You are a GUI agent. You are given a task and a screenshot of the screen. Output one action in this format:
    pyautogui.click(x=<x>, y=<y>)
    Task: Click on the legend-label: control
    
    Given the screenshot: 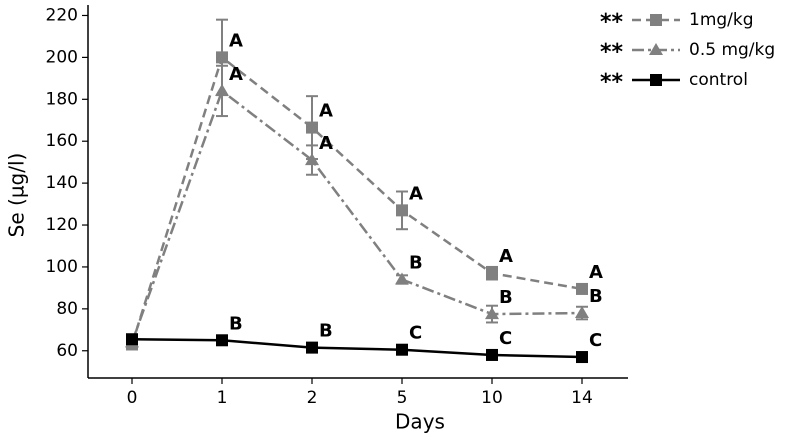 What is the action you would take?
    pyautogui.click(x=718, y=80)
    